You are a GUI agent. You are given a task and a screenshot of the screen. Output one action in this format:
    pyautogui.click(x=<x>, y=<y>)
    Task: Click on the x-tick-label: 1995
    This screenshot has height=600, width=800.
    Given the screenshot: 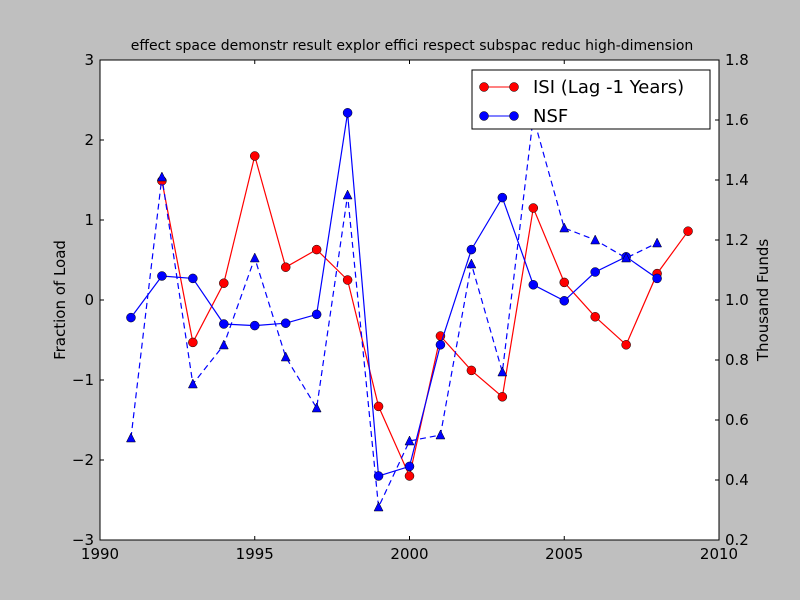 What is the action you would take?
    pyautogui.click(x=255, y=554)
    